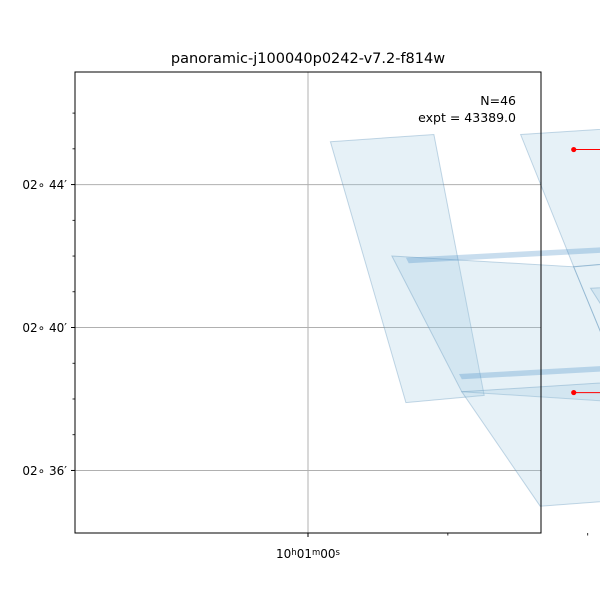  I want to click on chip-gap-bands, so click(502, 313).